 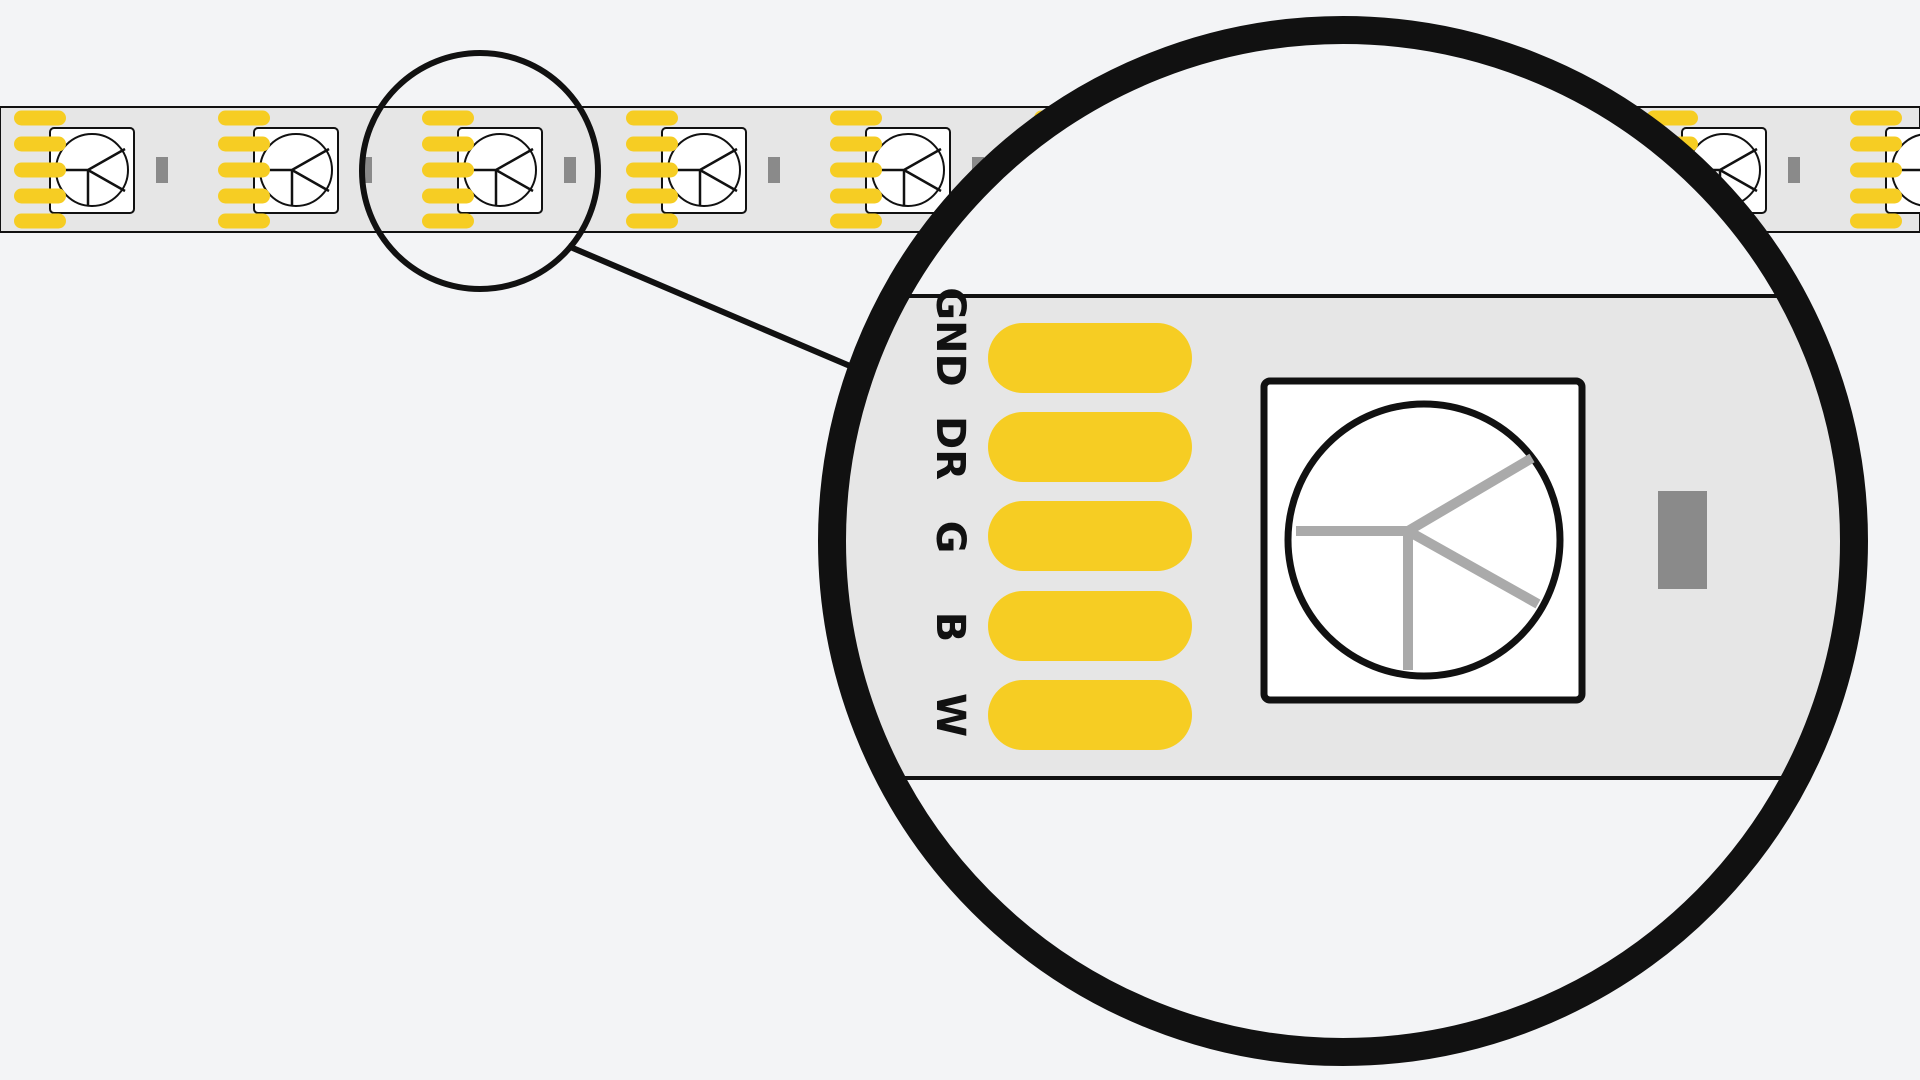 What do you see at coordinates (950, 537) in the screenshot?
I see `pin-label-g: G` at bounding box center [950, 537].